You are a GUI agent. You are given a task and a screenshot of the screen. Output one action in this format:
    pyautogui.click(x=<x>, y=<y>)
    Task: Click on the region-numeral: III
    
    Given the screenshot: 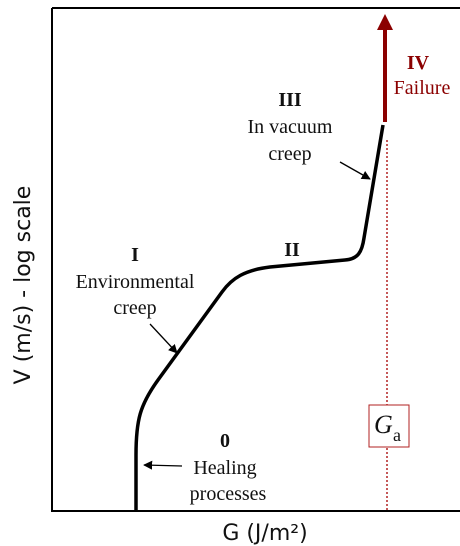 What is the action you would take?
    pyautogui.click(x=290, y=100)
    